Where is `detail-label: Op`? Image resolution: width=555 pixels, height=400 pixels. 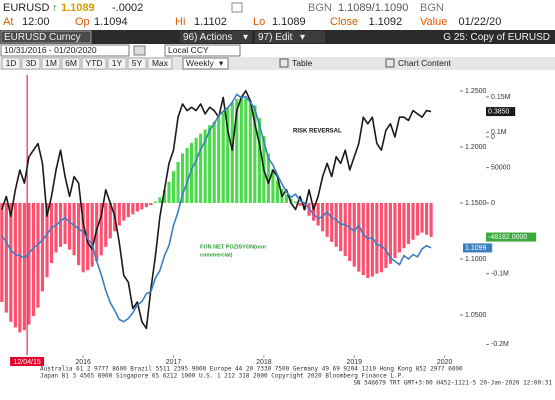
detail-label: Op is located at coordinates (82, 22).